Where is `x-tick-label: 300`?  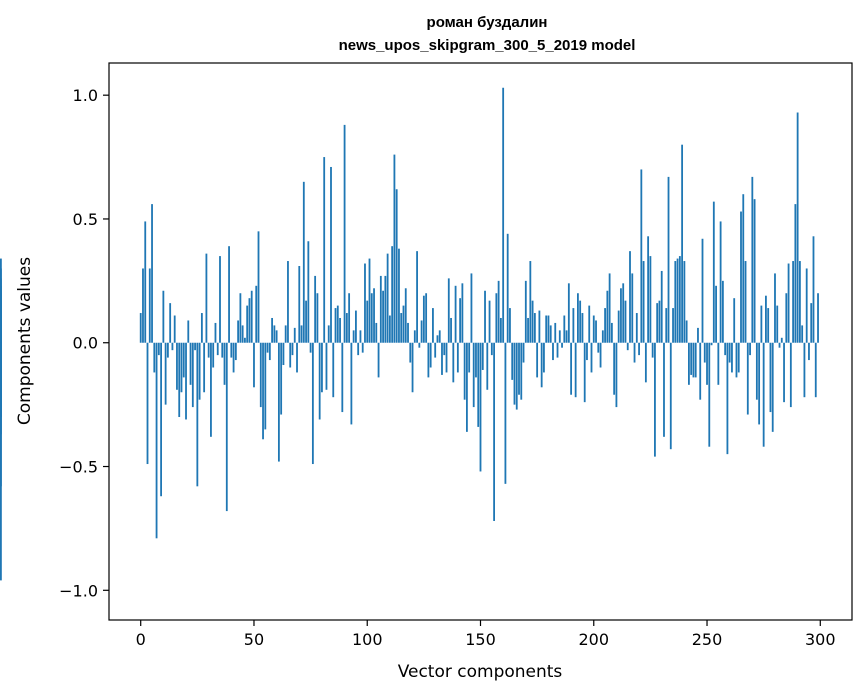 x-tick-label: 300 is located at coordinates (820, 639).